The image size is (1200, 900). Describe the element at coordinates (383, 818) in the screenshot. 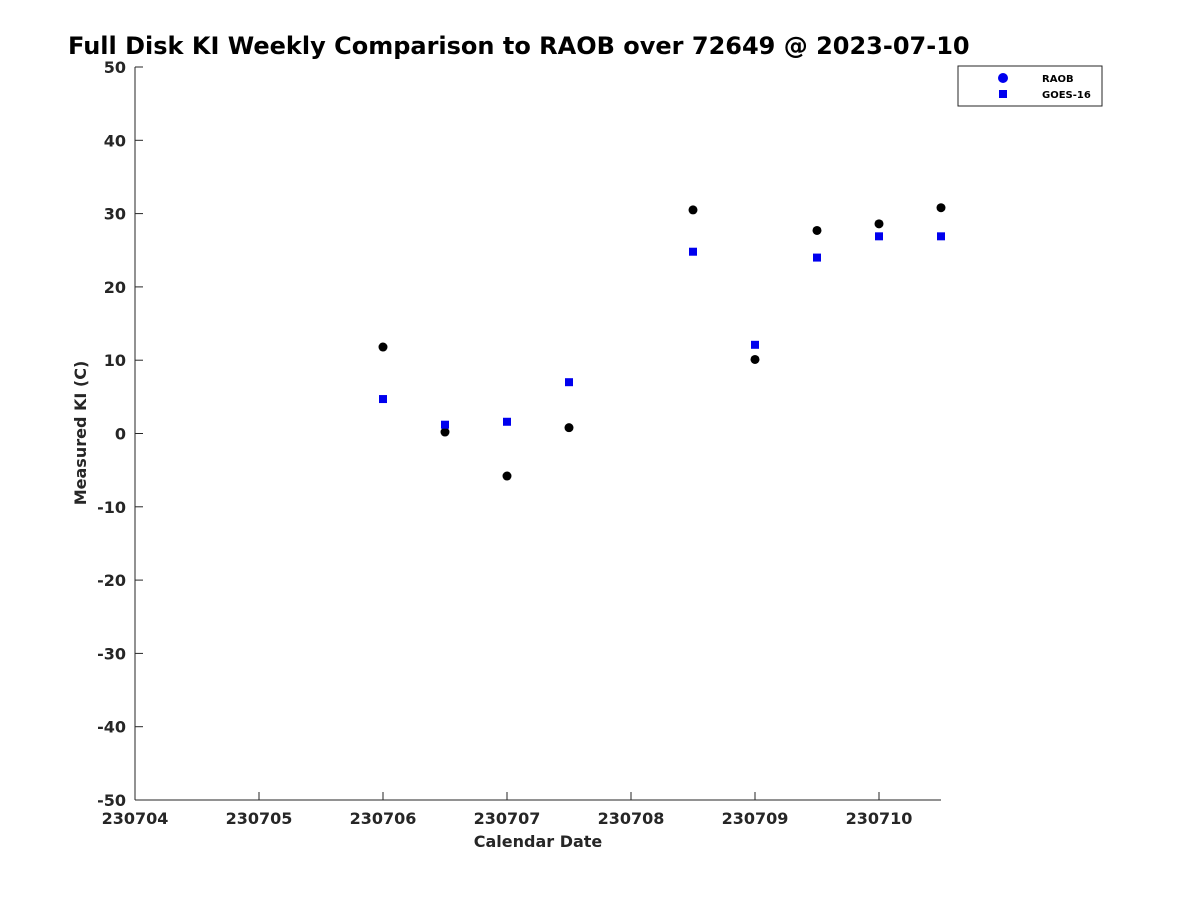

I see `x-tick-label: 230706` at that location.